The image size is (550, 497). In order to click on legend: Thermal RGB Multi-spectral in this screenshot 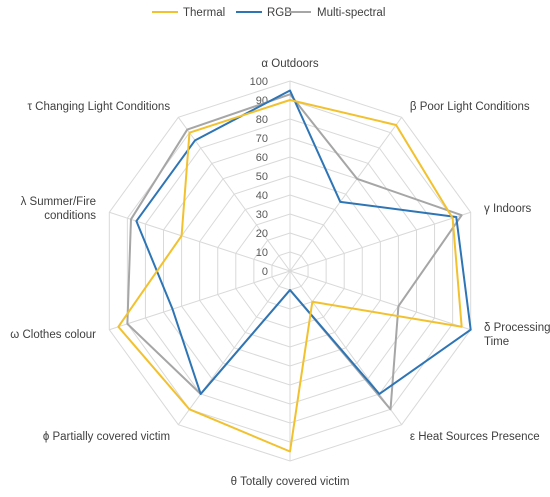, I will do `click(268, 13)`.